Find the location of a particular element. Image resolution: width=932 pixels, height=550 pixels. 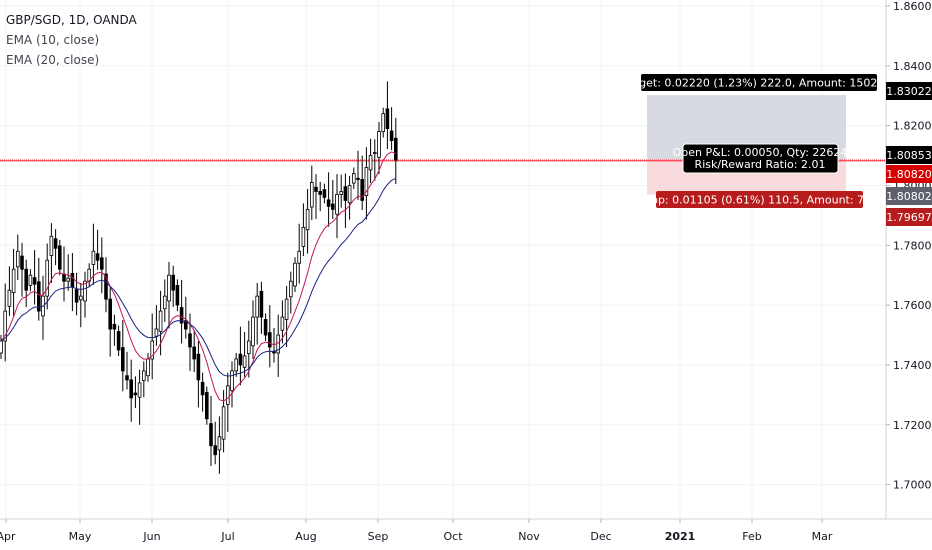

y-tick-label: 1.82000 is located at coordinates (912, 126).